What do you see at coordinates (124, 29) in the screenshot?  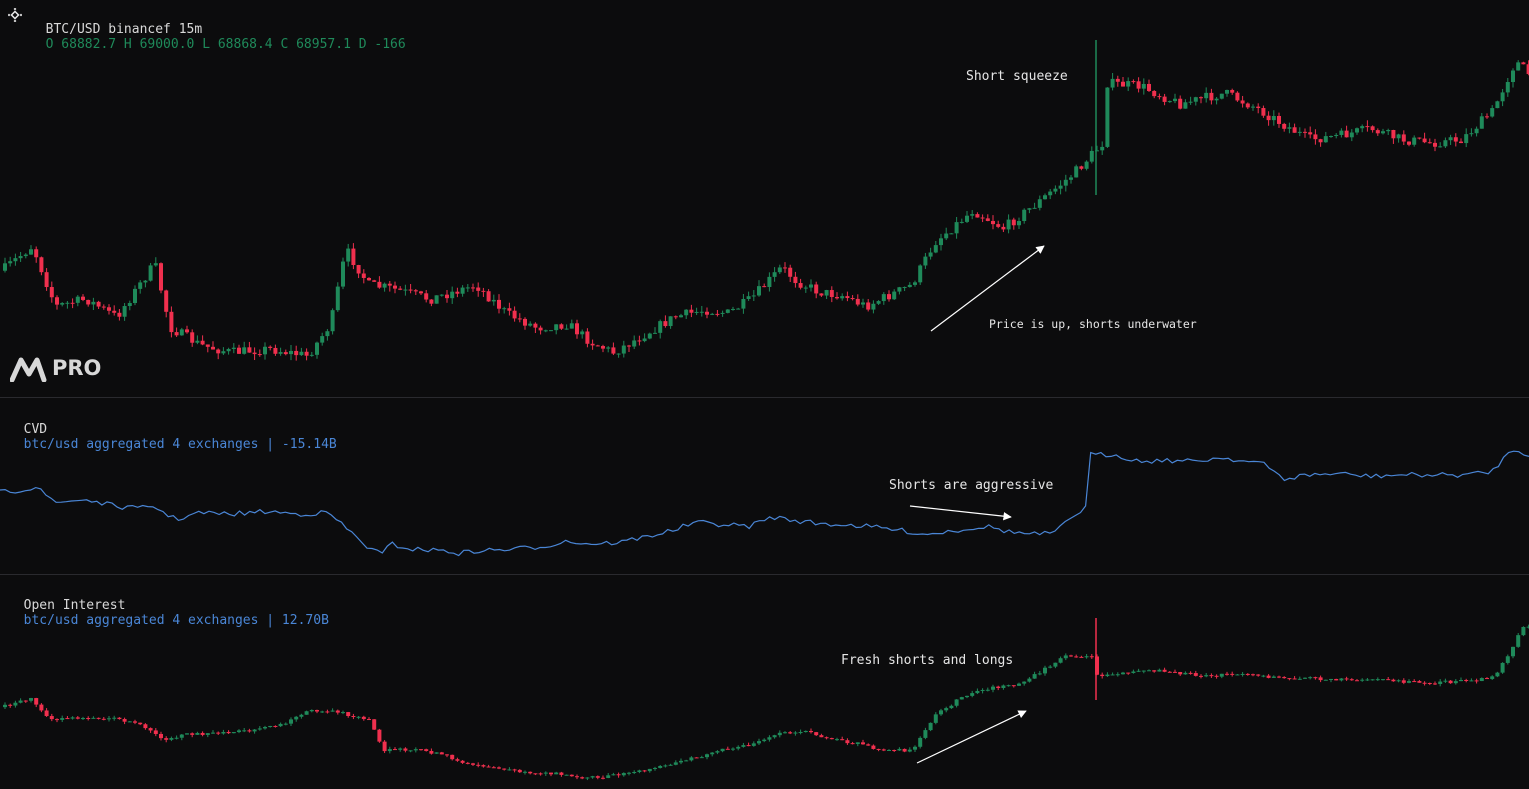 I see `symbol-label: BTC/USD binancef 15m` at bounding box center [124, 29].